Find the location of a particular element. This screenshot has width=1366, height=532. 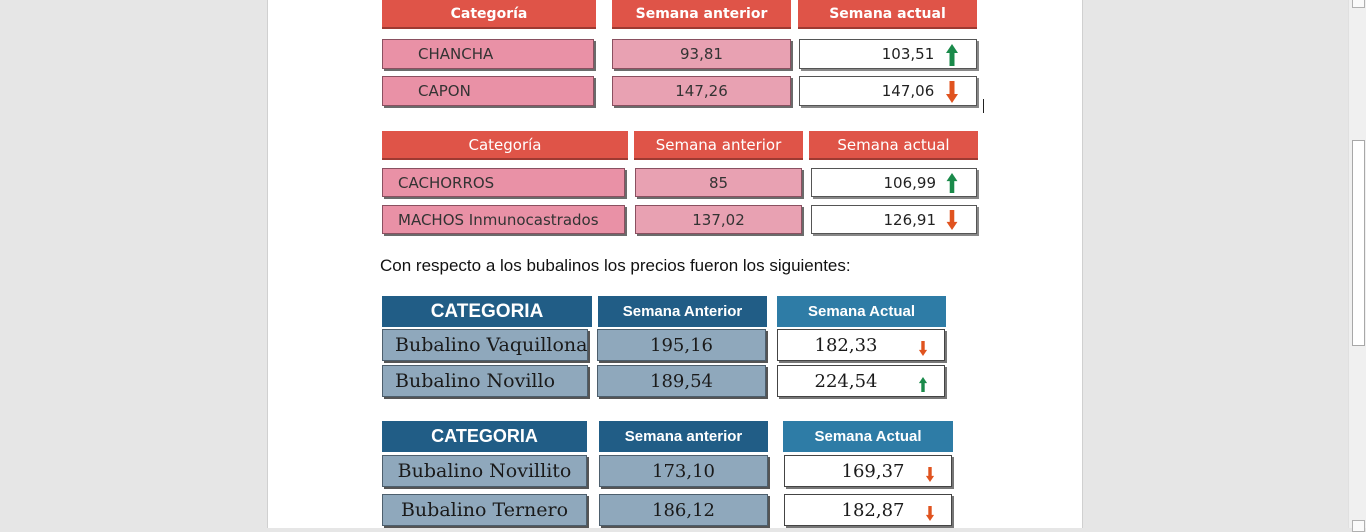

table1-row-2-current: 147,06 is located at coordinates (888, 91).